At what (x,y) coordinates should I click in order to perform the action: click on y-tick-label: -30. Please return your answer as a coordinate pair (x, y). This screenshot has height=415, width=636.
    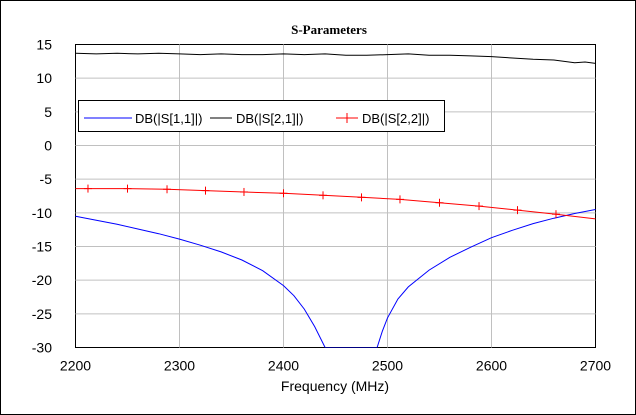
    Looking at the image, I should click on (42, 348).